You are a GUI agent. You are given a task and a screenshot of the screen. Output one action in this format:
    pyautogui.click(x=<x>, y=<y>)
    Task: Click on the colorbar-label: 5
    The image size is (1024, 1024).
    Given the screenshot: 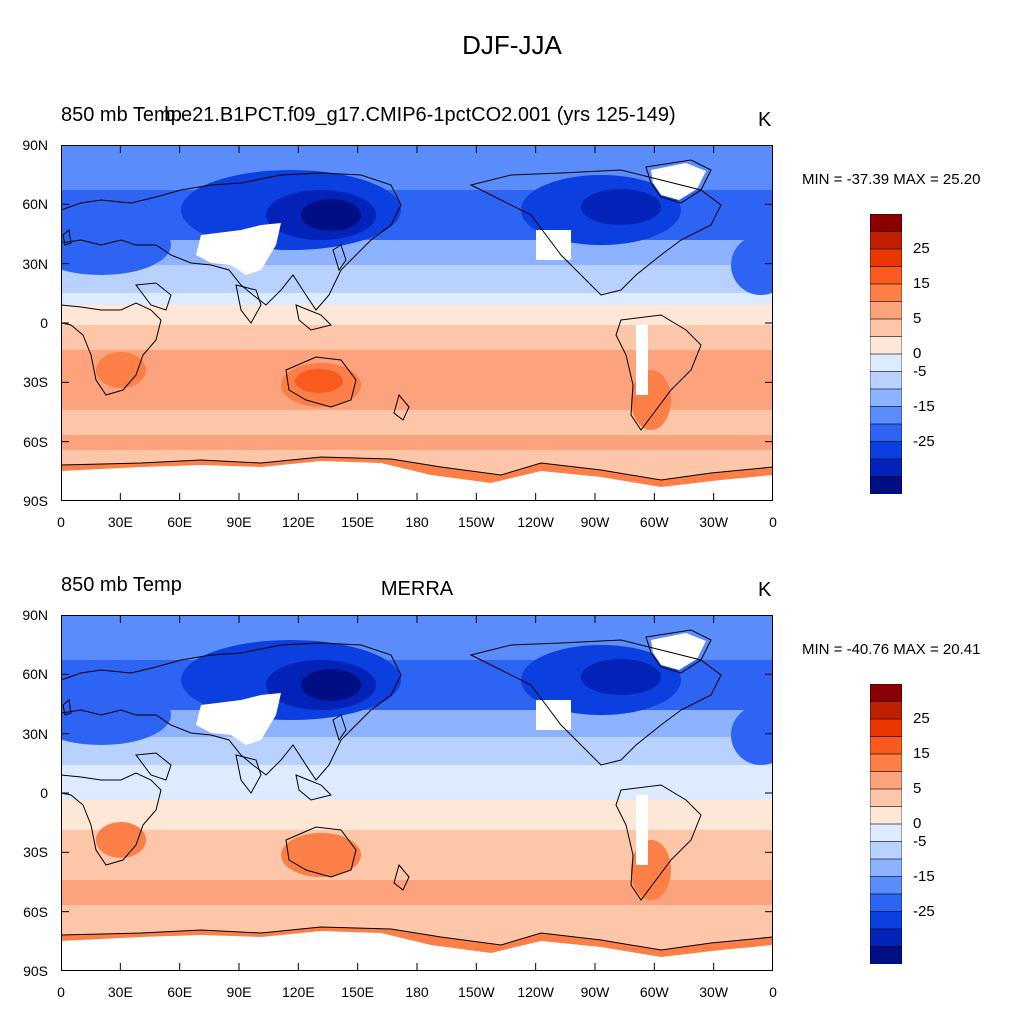 What is the action you would take?
    pyautogui.click(x=917, y=318)
    